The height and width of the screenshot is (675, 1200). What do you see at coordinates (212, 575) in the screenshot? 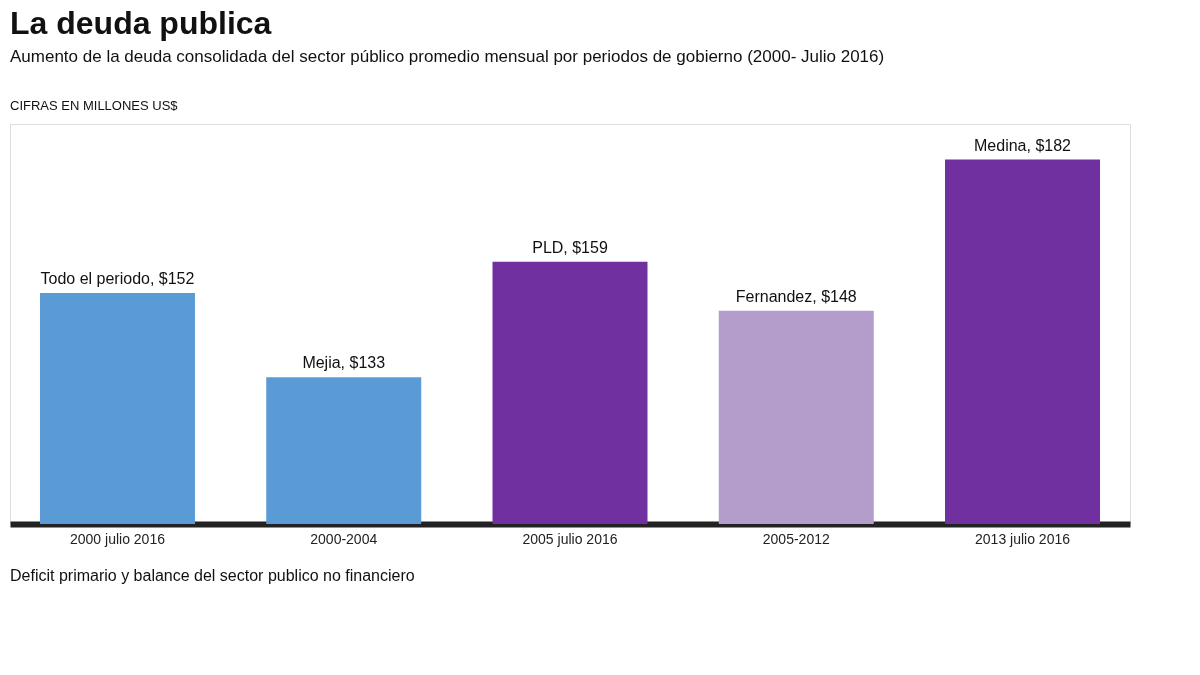
I see `text: Deficit primario y balance del sector publico no financiero` at bounding box center [212, 575].